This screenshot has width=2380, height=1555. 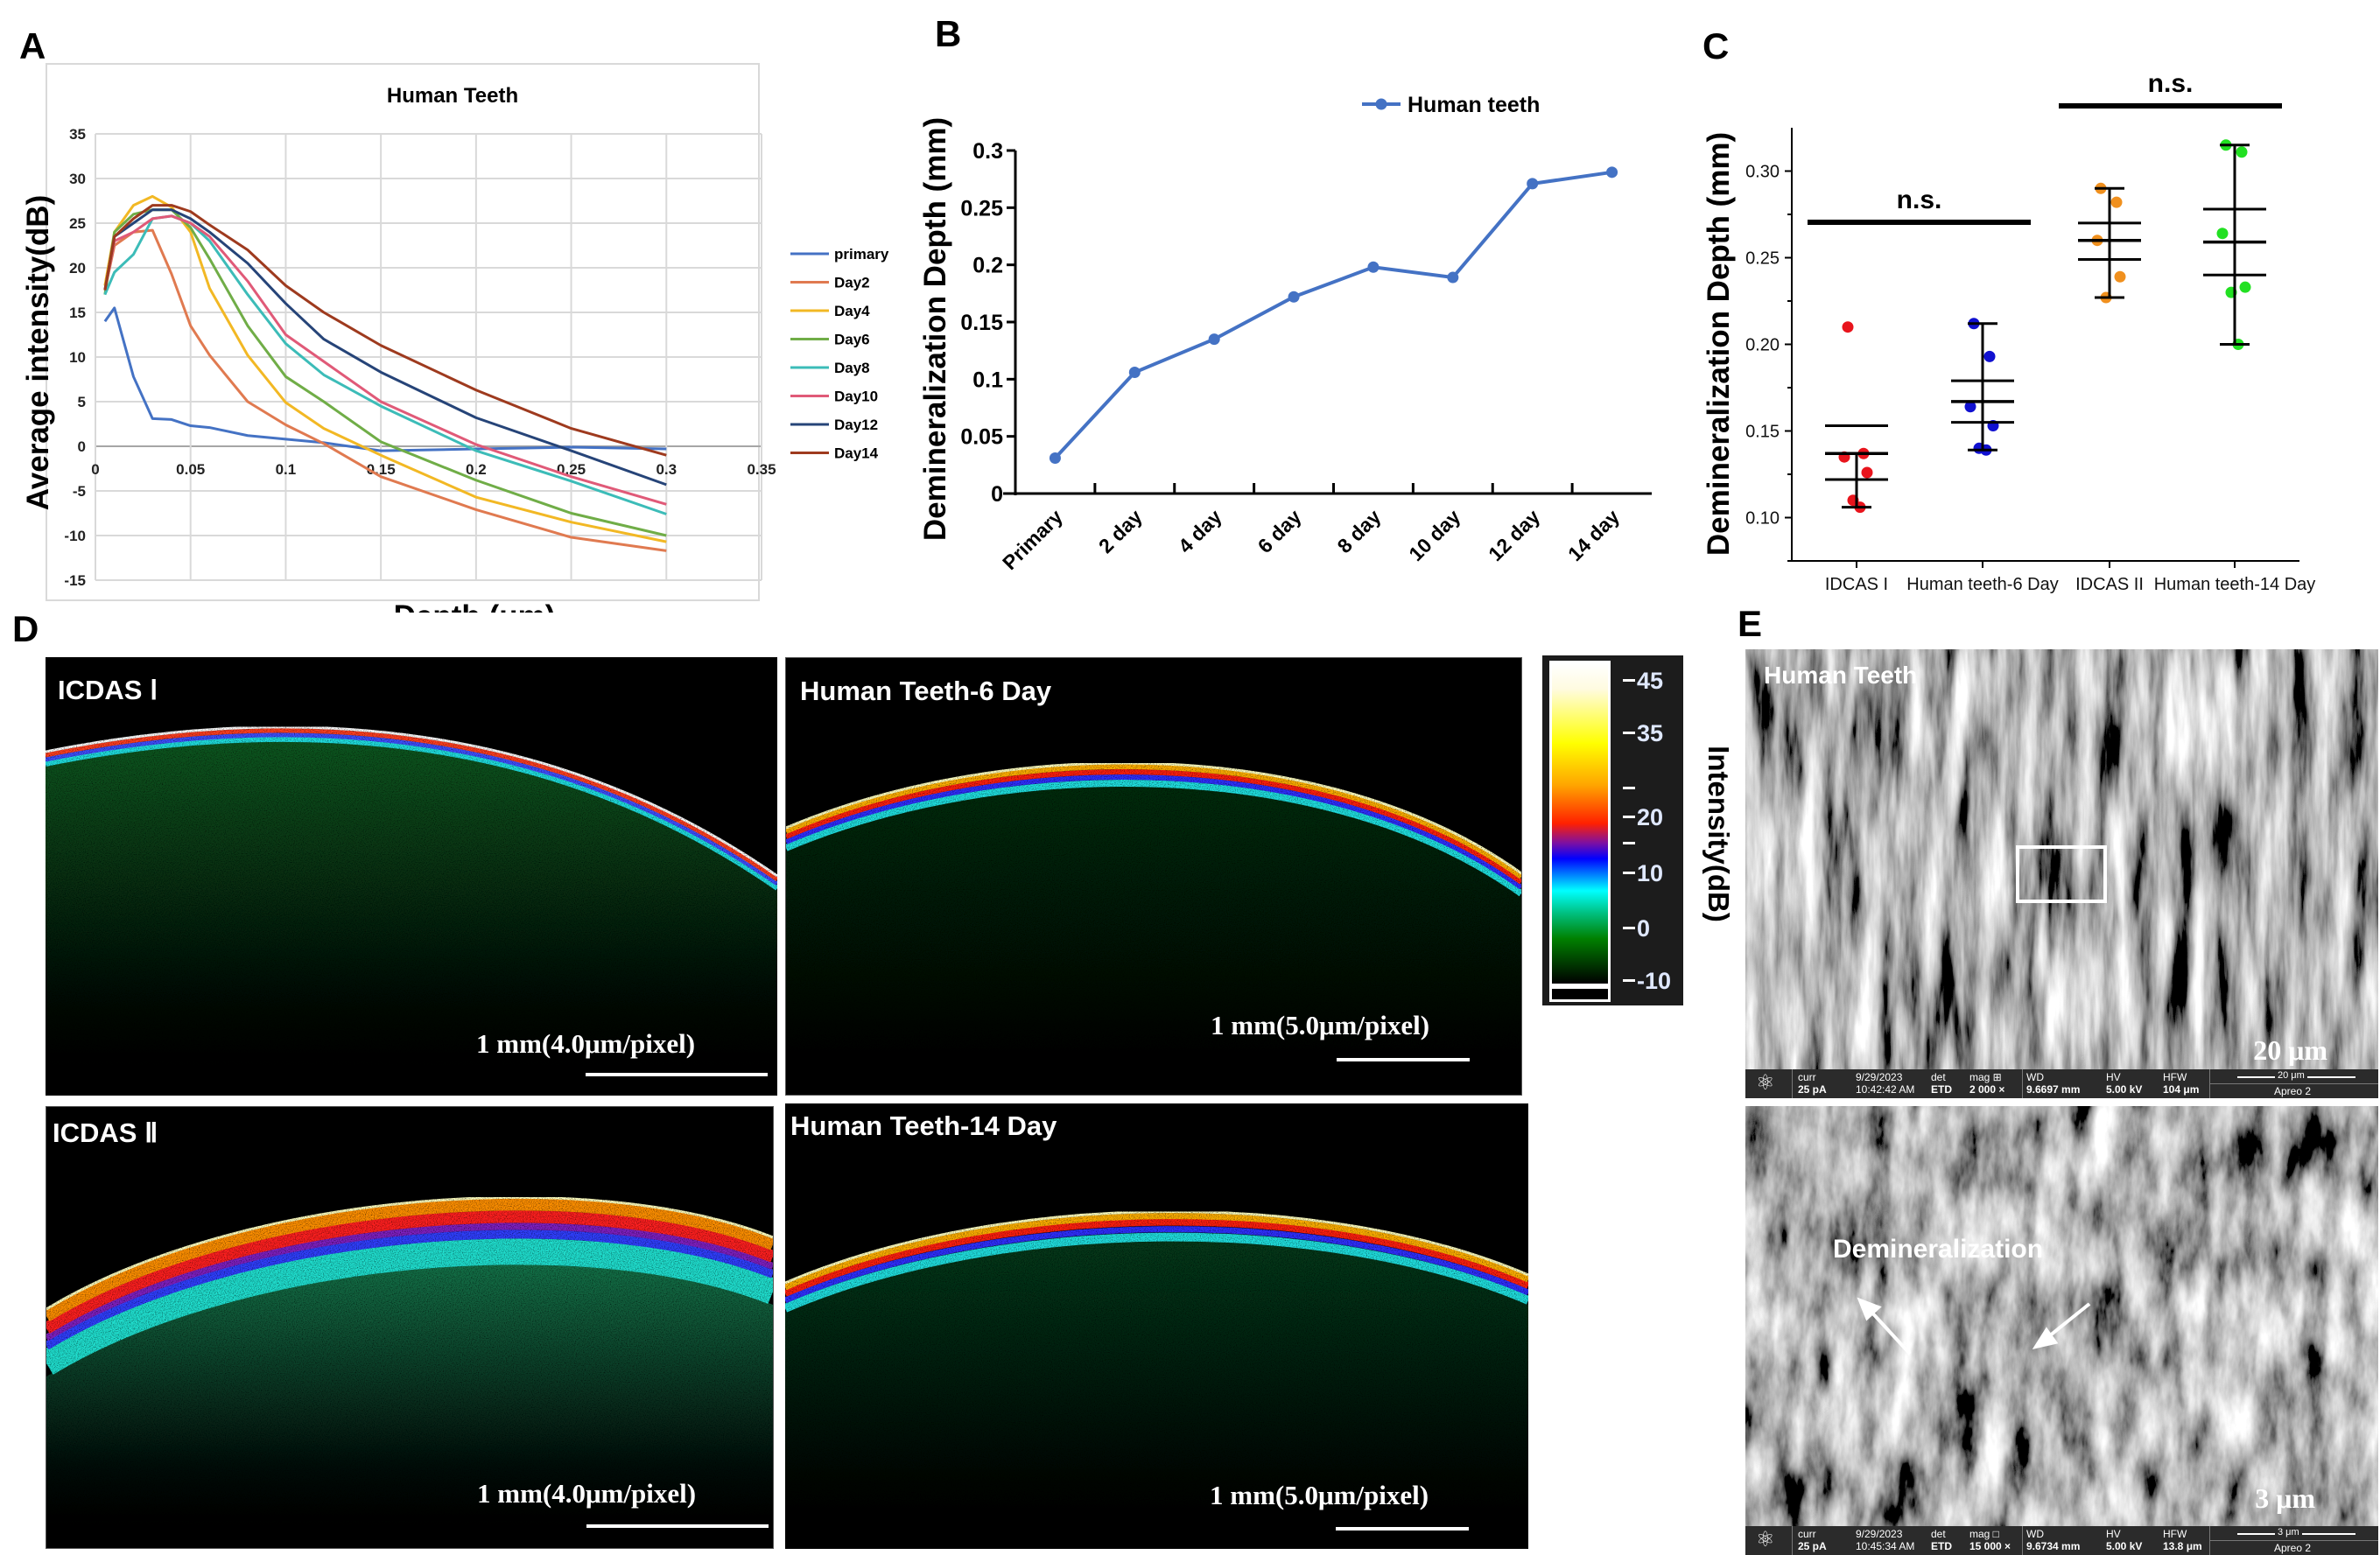 I want to click on panel-label-d: D, so click(x=25, y=628).